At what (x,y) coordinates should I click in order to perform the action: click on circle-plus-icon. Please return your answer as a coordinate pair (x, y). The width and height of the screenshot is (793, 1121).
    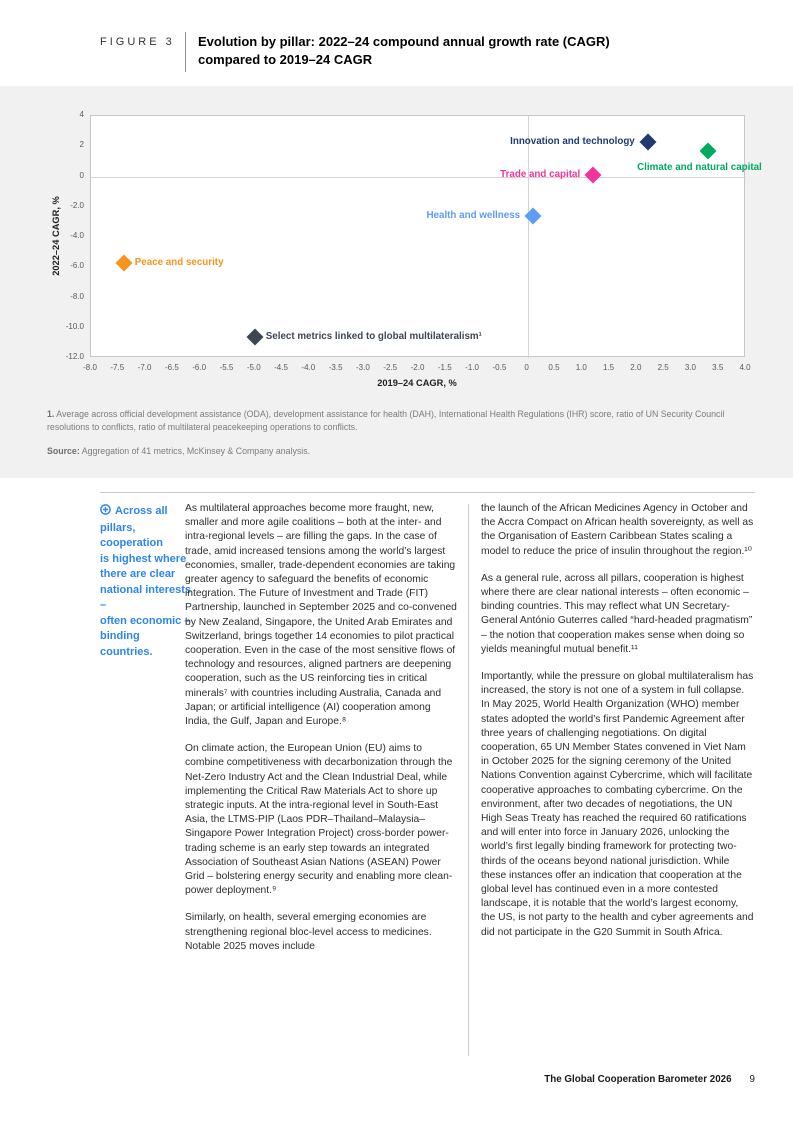
    Looking at the image, I should click on (105, 512).